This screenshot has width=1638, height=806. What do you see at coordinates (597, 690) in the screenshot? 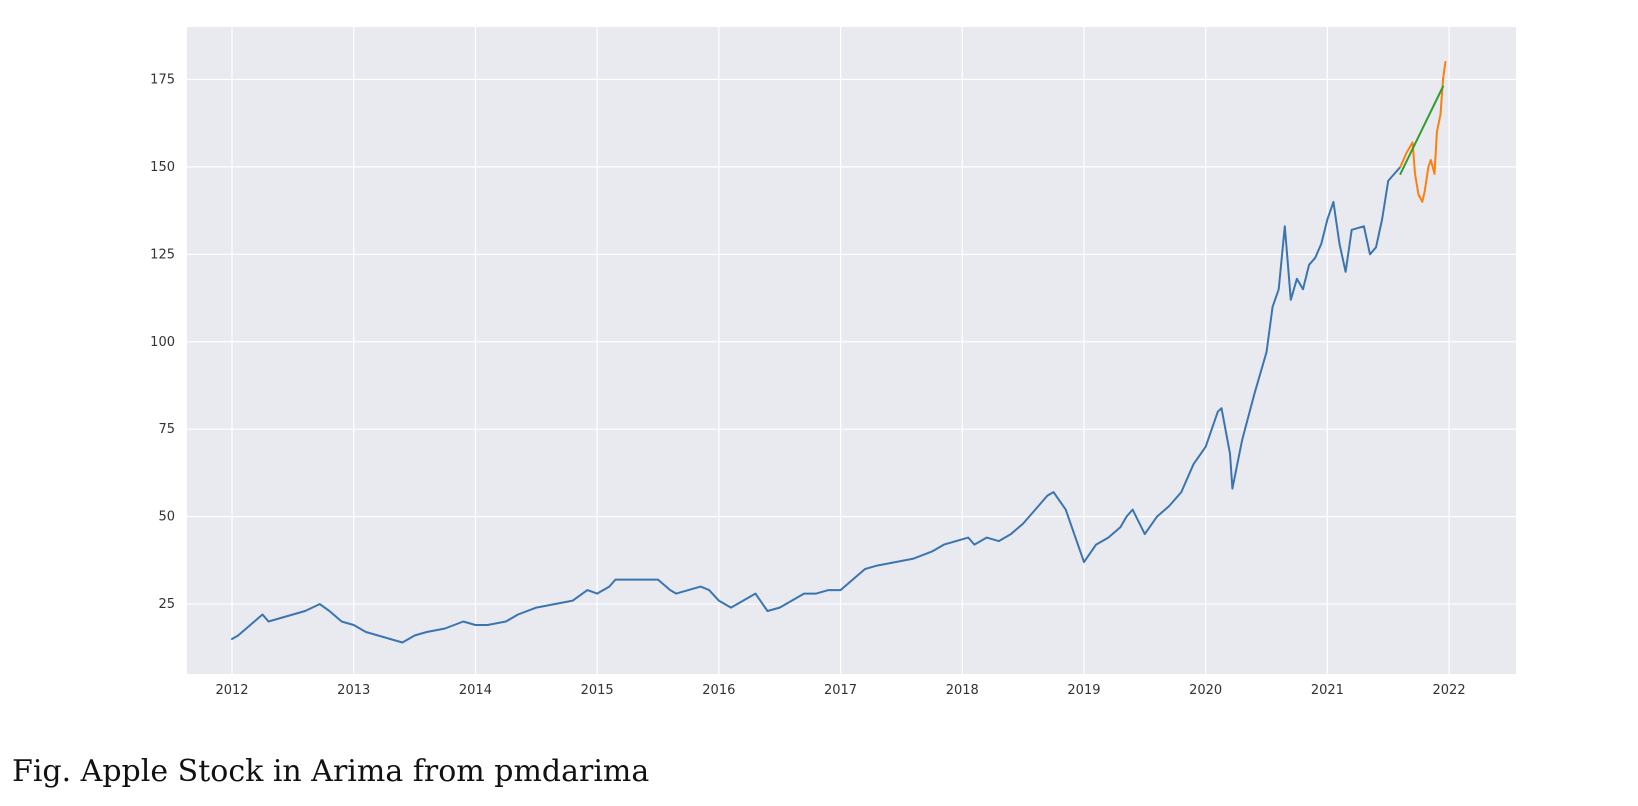
I see `x-tick-label: 2015` at bounding box center [597, 690].